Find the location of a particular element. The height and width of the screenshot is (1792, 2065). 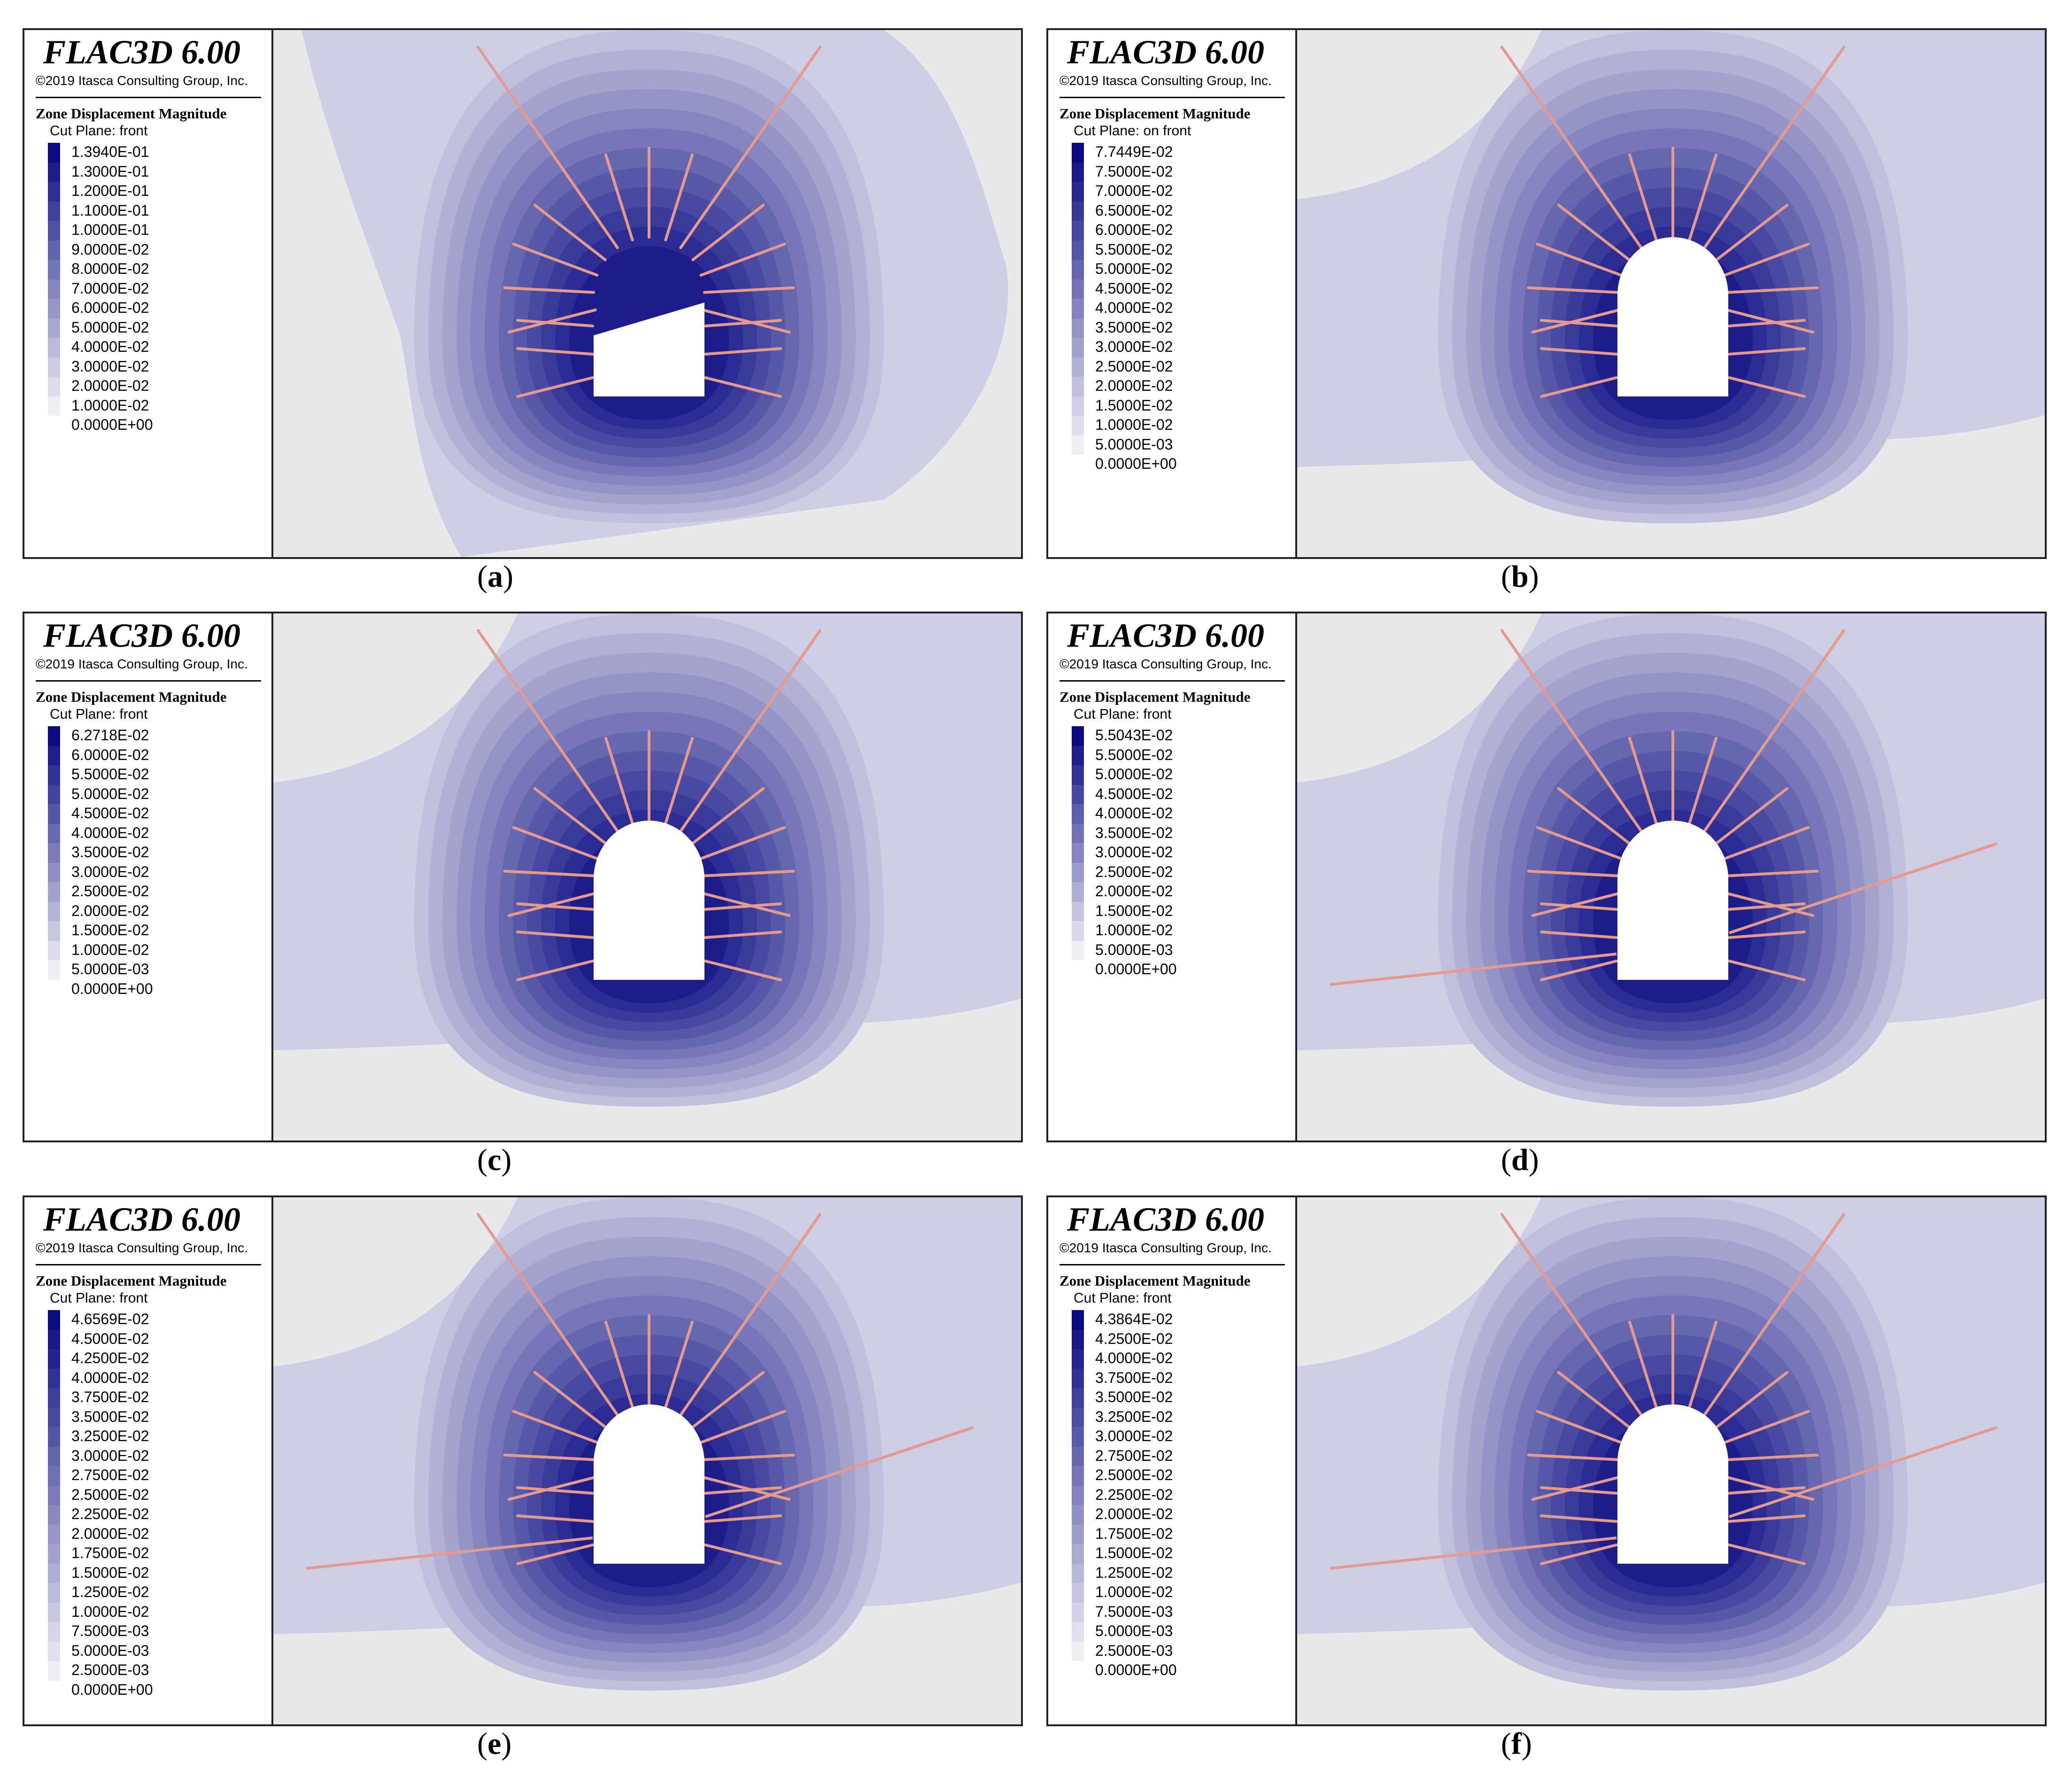

panel-caption: (f) is located at coordinates (1517, 1744).